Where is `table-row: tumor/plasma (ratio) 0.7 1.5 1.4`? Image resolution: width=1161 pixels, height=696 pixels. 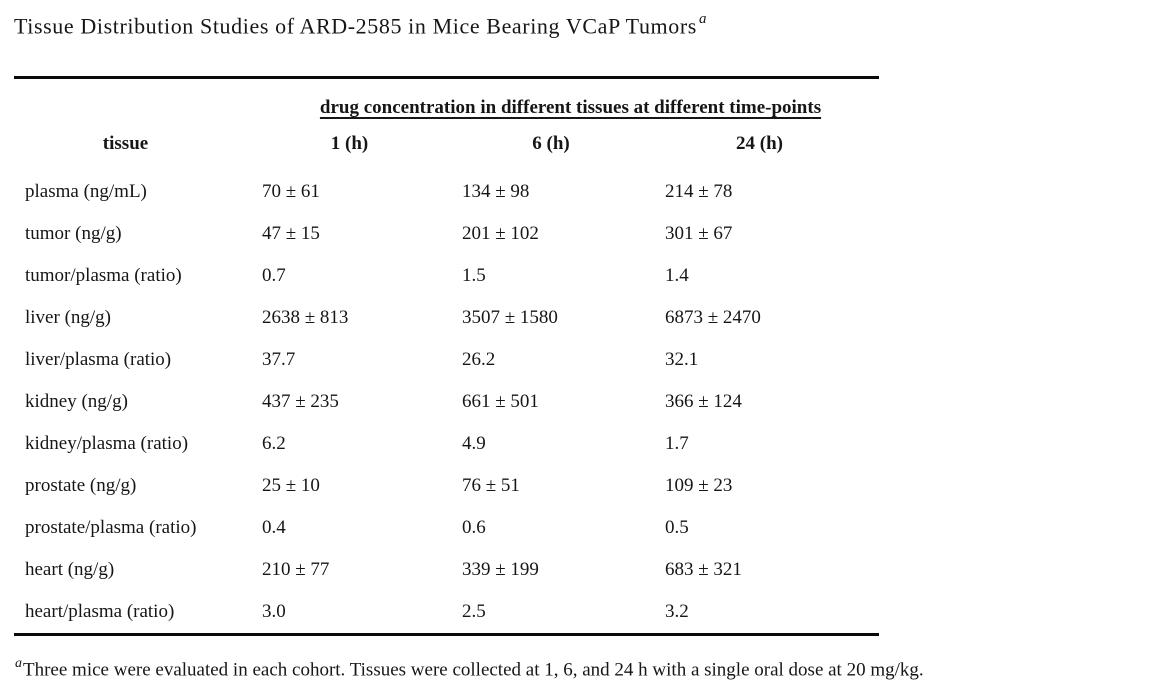 table-row: tumor/plasma (ratio) 0.7 1.5 1.4 is located at coordinates (446, 276).